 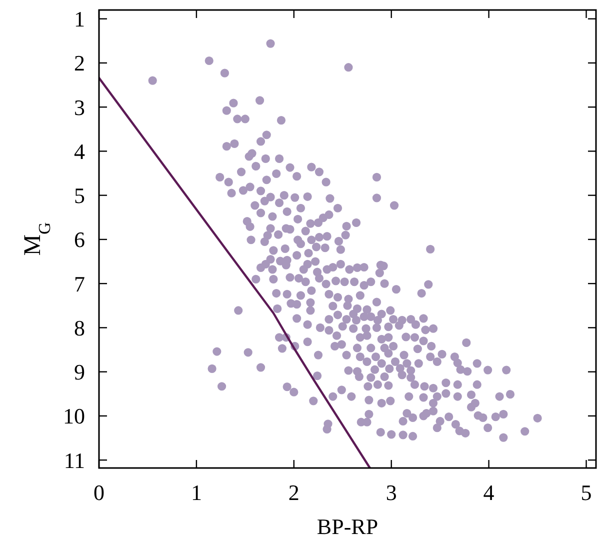 What do you see at coordinates (79, 239) in the screenshot?
I see `y-tick-label: 6` at bounding box center [79, 239].